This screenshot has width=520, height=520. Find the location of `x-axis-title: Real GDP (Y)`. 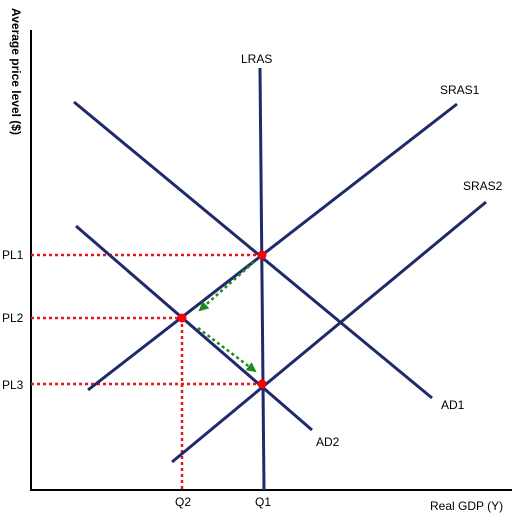

x-axis-title: Real GDP (Y) is located at coordinates (466, 506).